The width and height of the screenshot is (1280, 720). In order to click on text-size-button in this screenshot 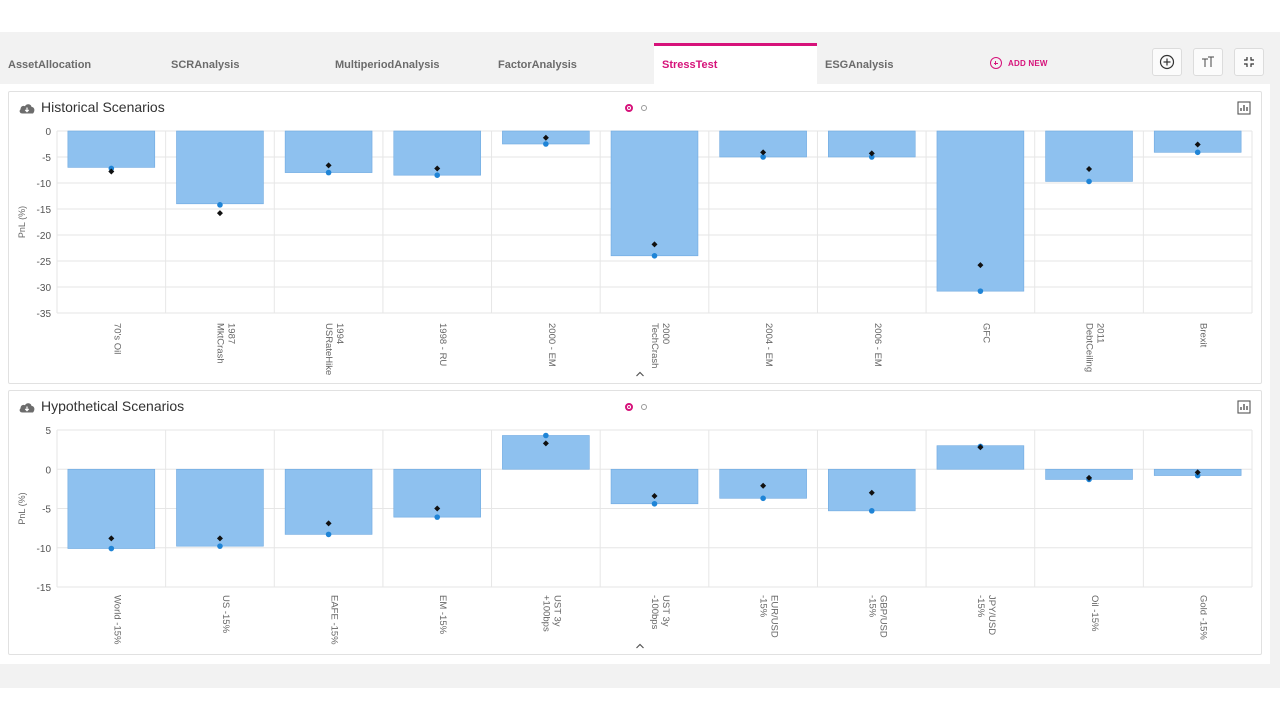, I will do `click(1208, 62)`.